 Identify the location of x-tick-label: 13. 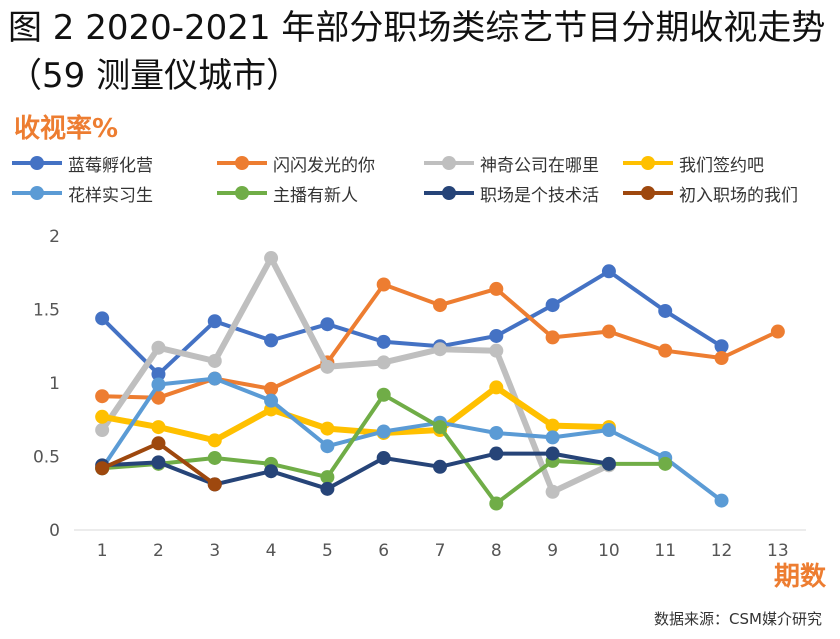
(778, 551).